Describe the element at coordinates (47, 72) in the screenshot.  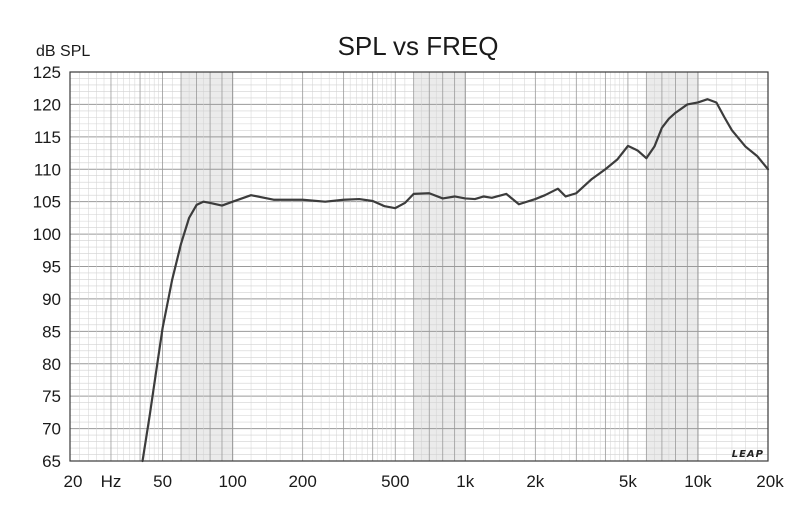
I see `y-tick-label: 125` at that location.